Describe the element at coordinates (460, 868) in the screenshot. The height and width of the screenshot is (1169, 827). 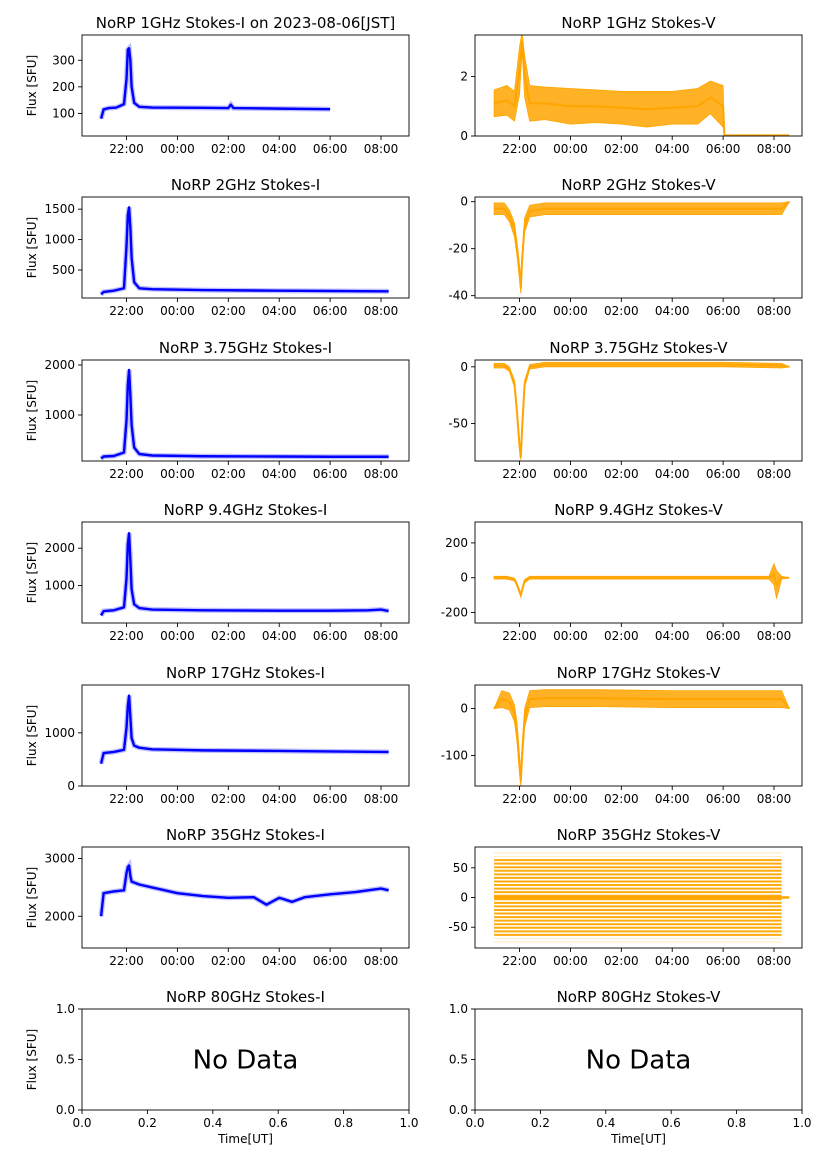
I see `y-tick-label: 50` at that location.